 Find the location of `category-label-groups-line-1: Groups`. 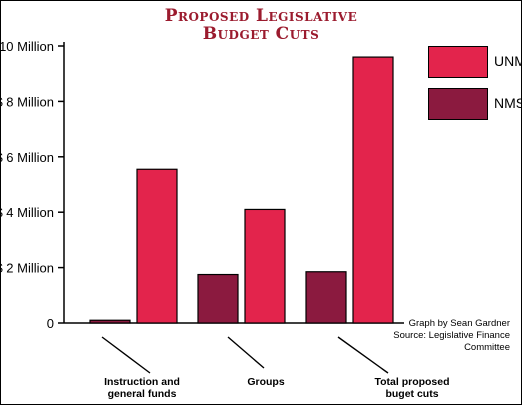

category-label-groups-line-1: Groups is located at coordinates (266, 382).